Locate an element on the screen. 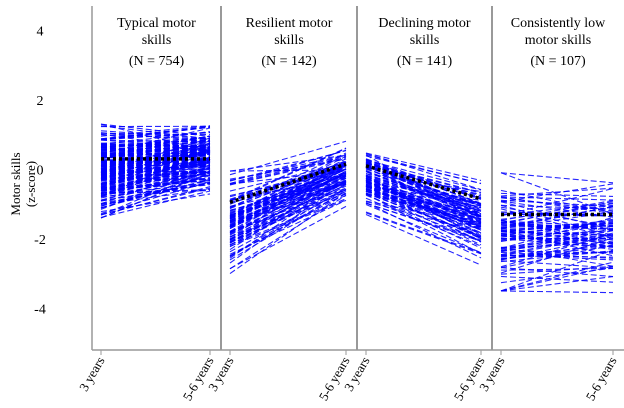  x-tick-label: 5-6 years is located at coordinates (601, 378).